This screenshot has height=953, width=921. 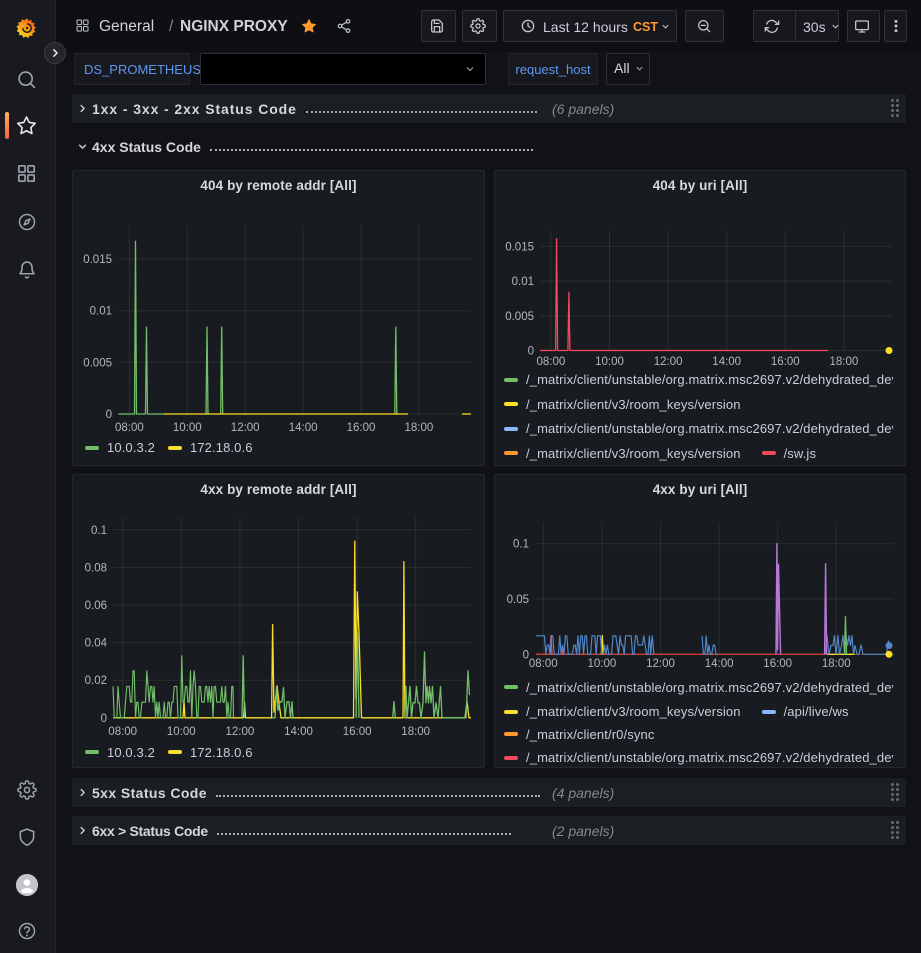 I want to click on svg-text: 0.08, so click(x=96, y=568).